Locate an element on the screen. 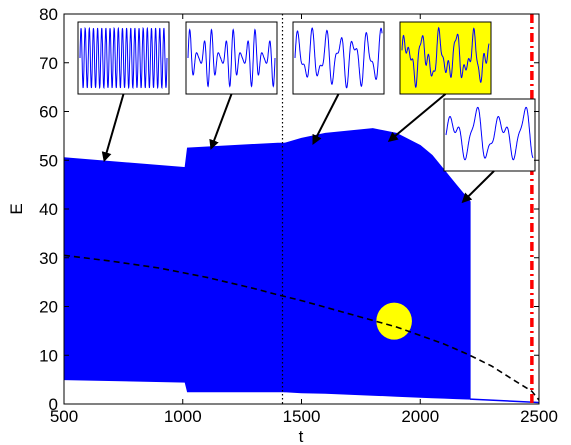 The image size is (571, 445). x-tick-label: 1000 is located at coordinates (183, 416).